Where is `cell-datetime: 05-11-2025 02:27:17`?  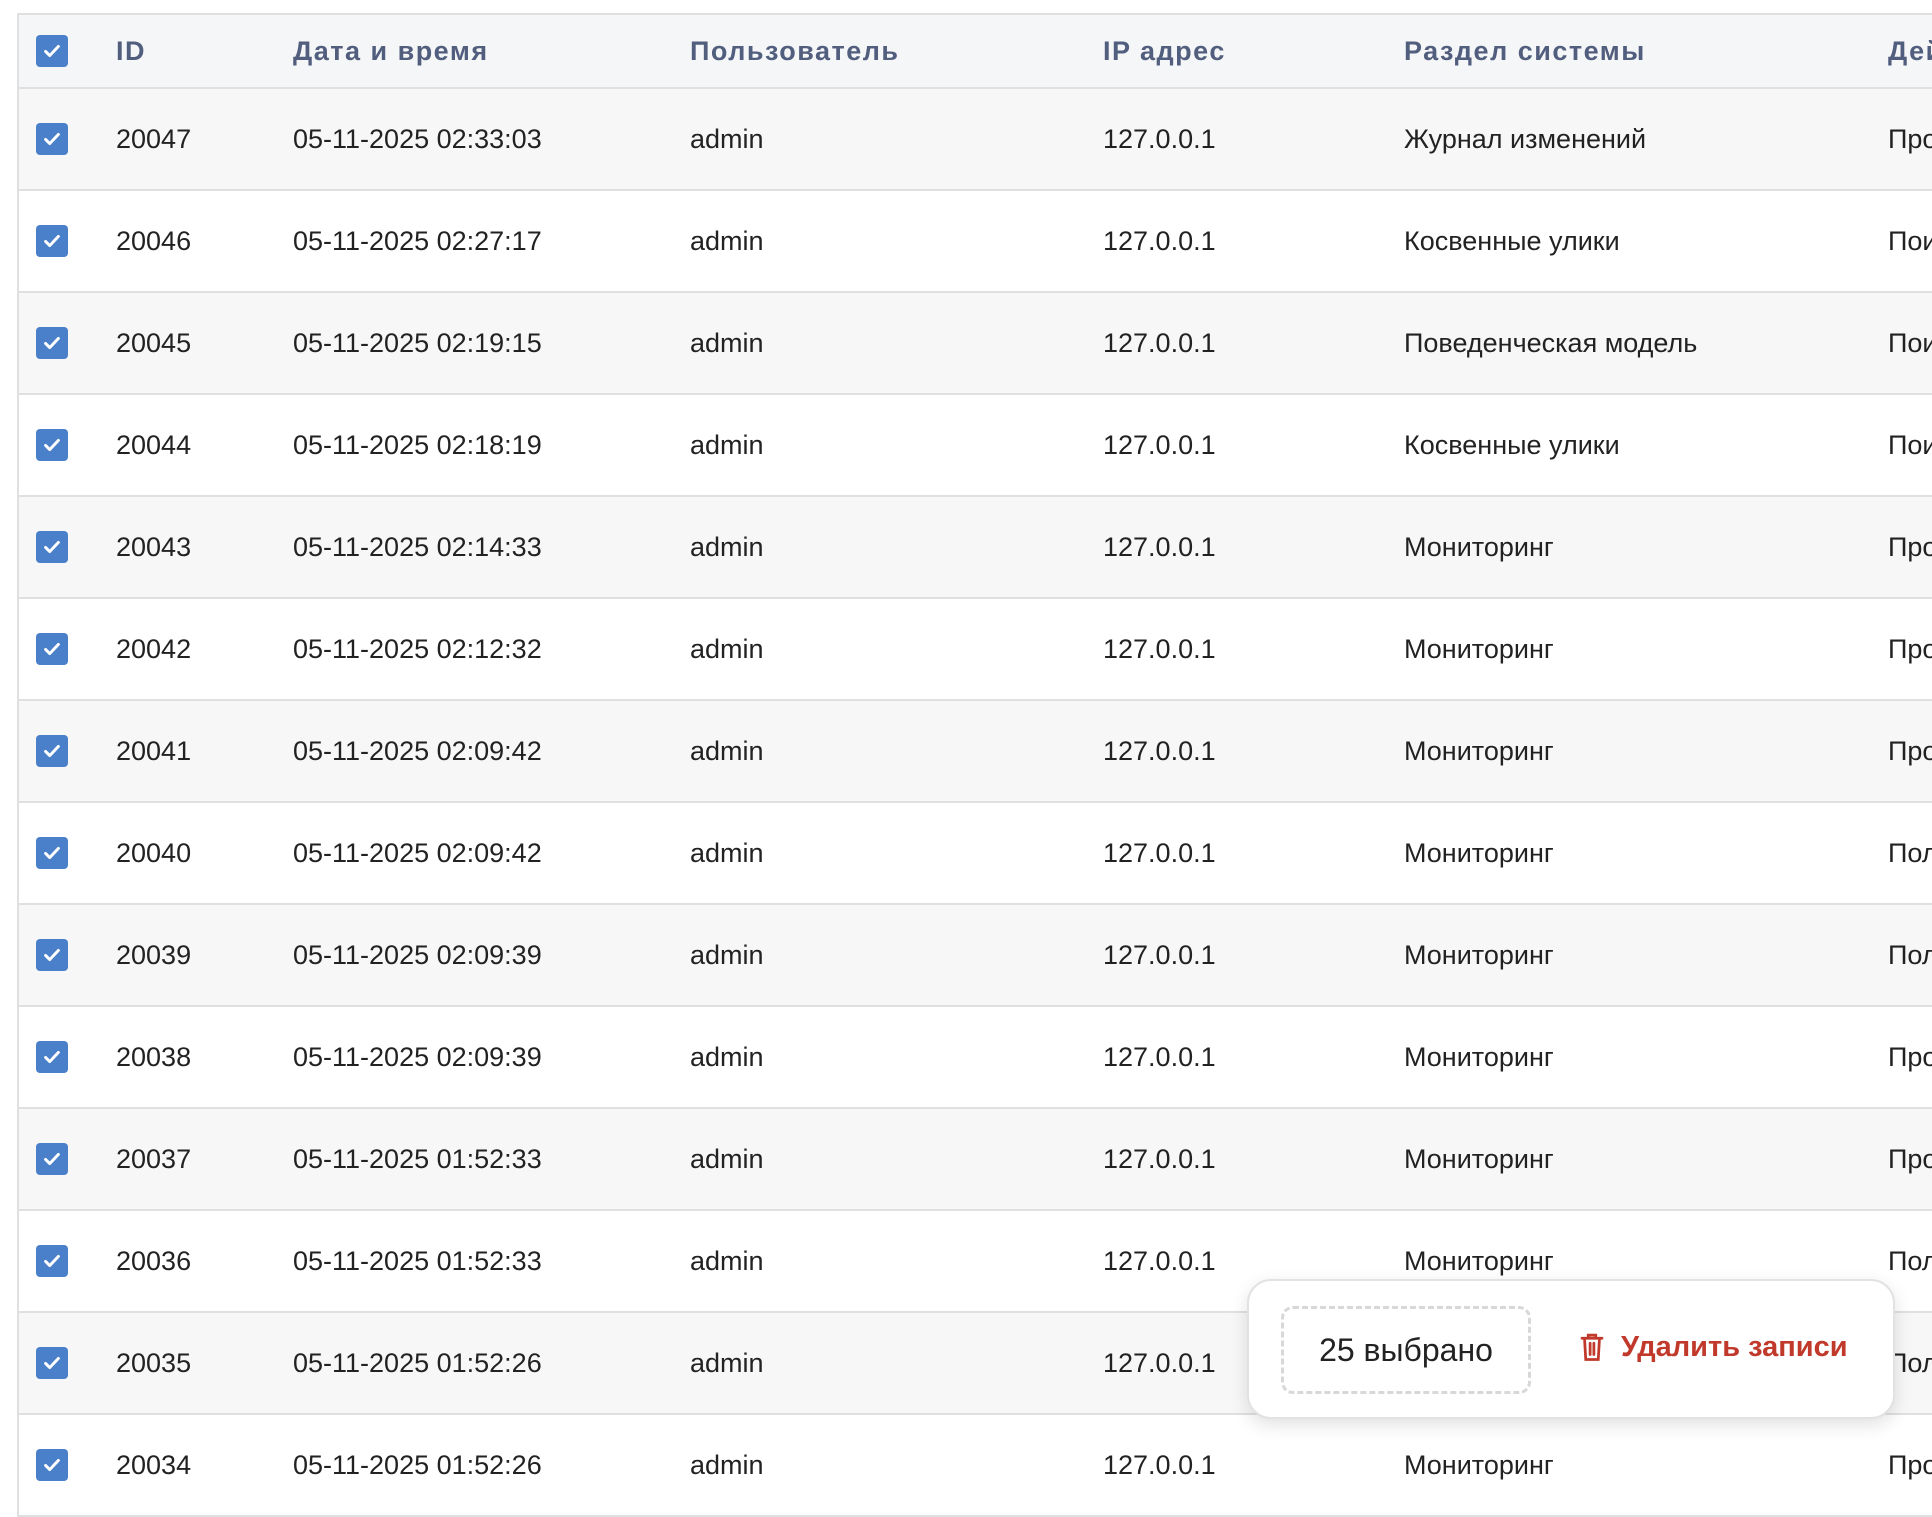 cell-datetime: 05-11-2025 02:27:17 is located at coordinates (417, 240).